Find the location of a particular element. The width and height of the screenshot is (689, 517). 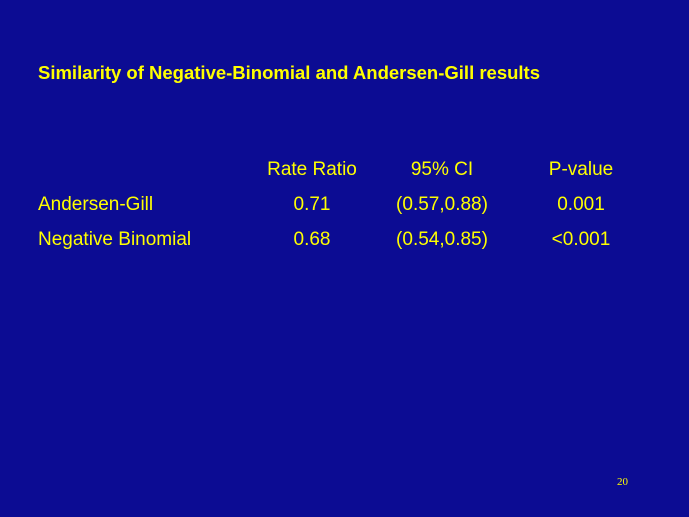

page-number: 20 is located at coordinates (622, 482).